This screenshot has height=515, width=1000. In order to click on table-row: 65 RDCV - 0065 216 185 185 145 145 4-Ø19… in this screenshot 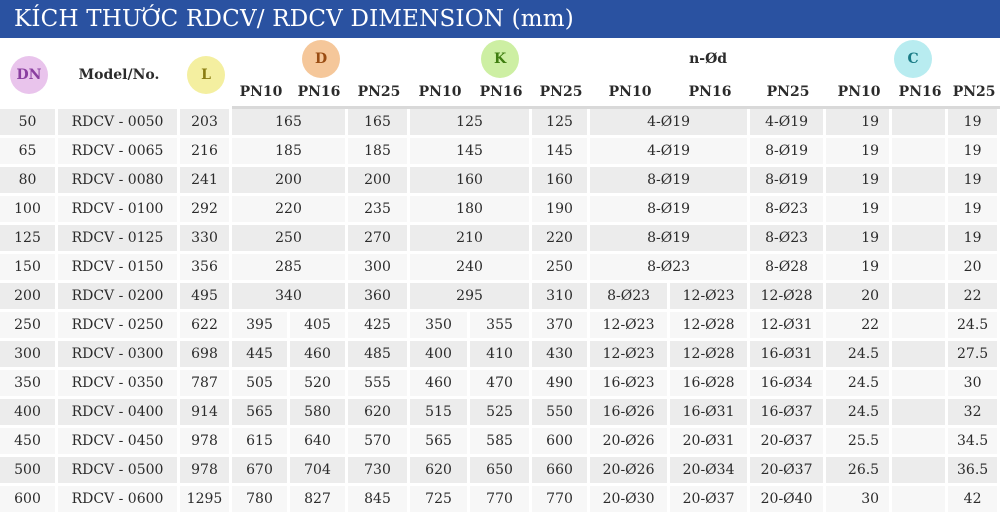, I will do `click(500, 152)`.